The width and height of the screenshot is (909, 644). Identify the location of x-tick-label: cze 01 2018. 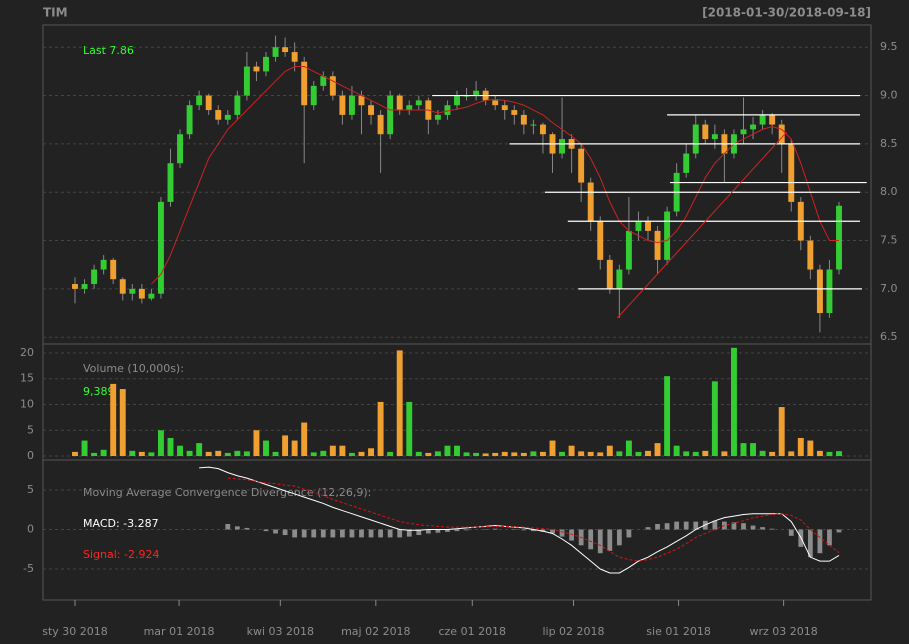
(472, 631).